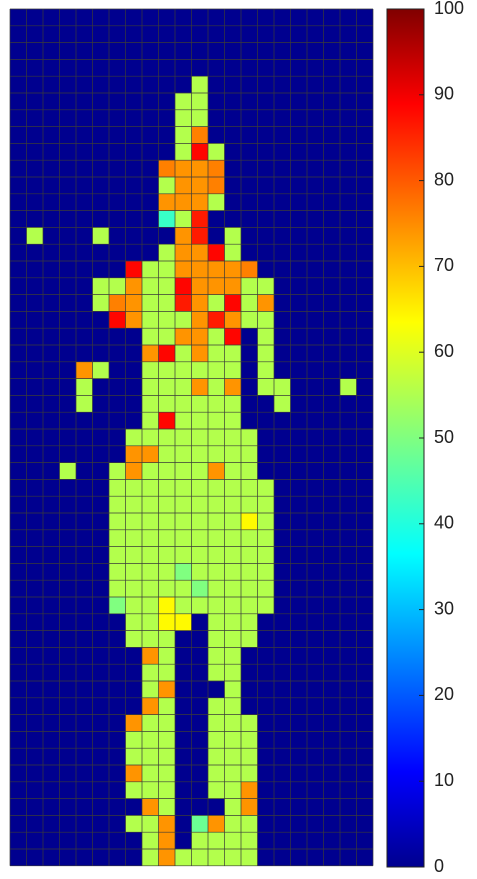 This screenshot has height=879, width=477. Describe the element at coordinates (444, 265) in the screenshot. I see `colorbar-tick-label: 70` at that location.